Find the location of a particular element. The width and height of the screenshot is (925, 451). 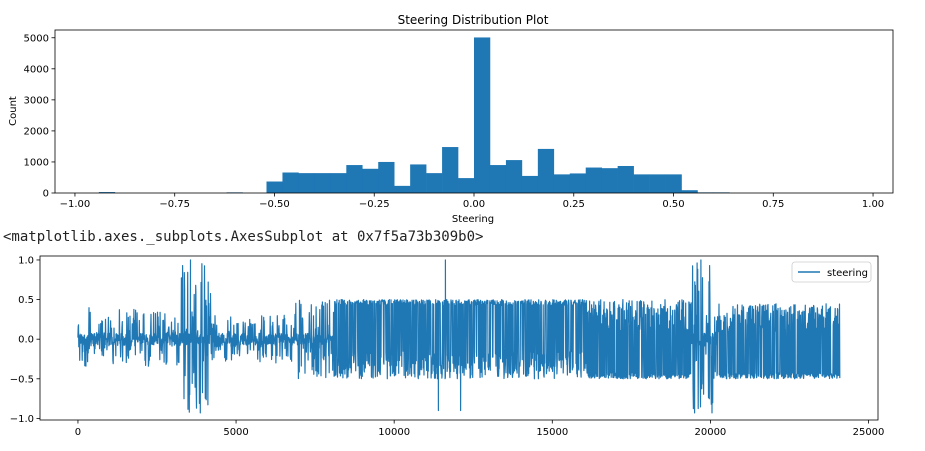

x-tick-label: 5000 is located at coordinates (235, 432).